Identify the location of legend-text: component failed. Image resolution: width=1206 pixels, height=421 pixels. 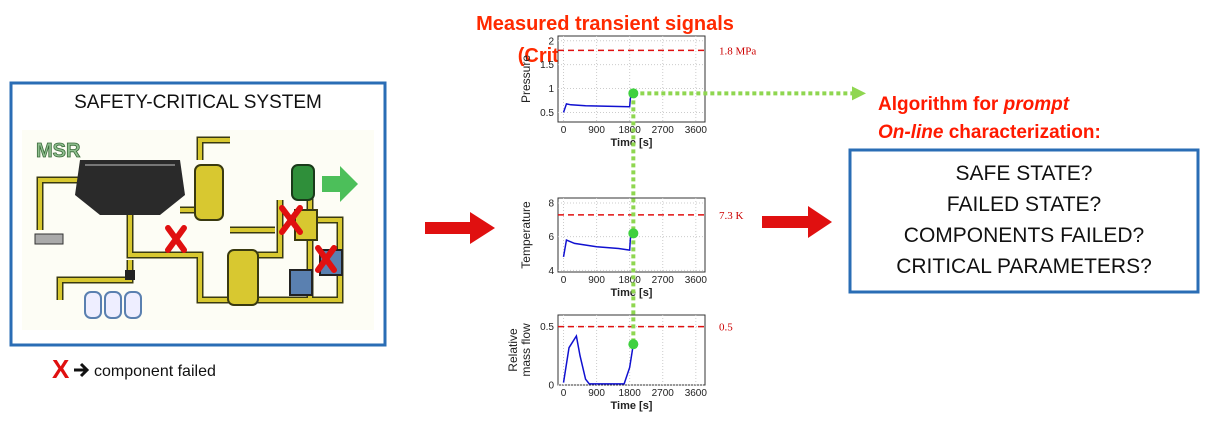
(155, 371).